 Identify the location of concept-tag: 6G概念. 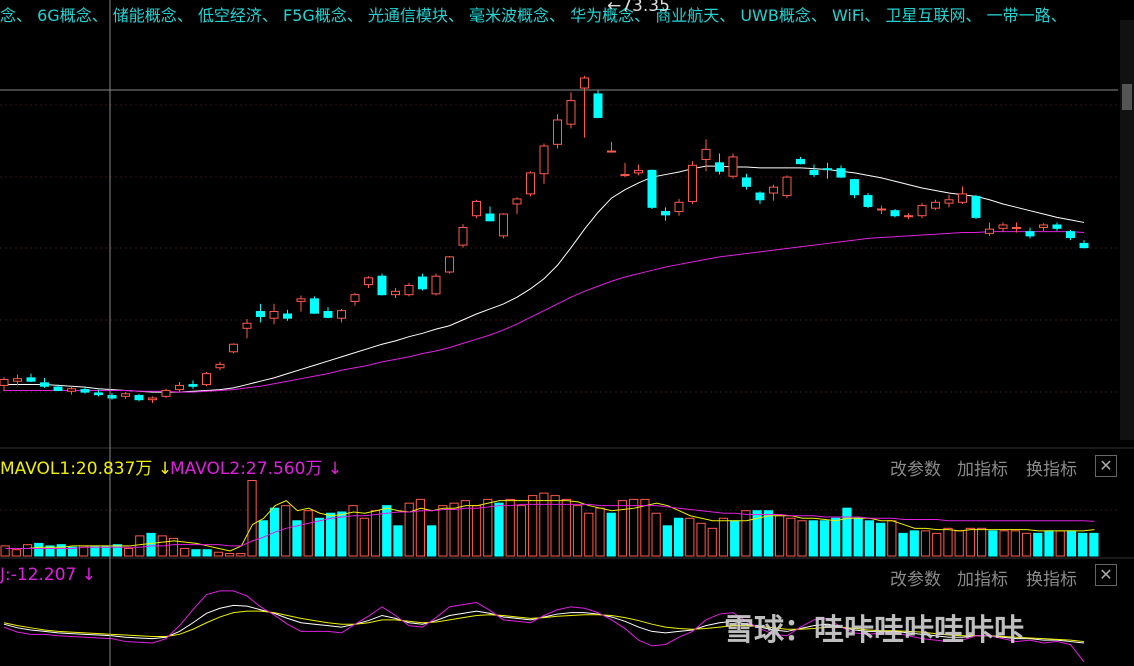
(64, 15).